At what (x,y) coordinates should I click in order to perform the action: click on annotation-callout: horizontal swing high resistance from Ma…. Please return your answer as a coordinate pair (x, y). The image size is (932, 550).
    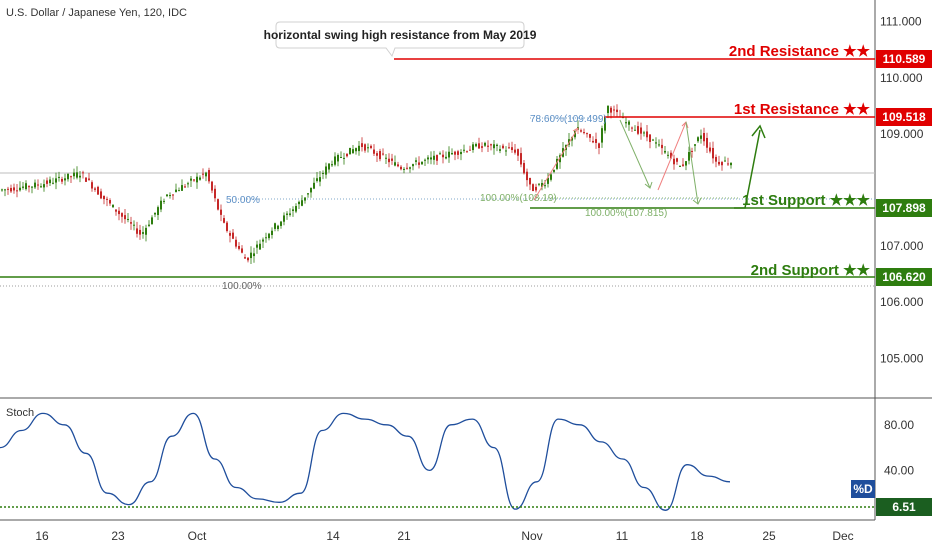
    Looking at the image, I should click on (400, 39).